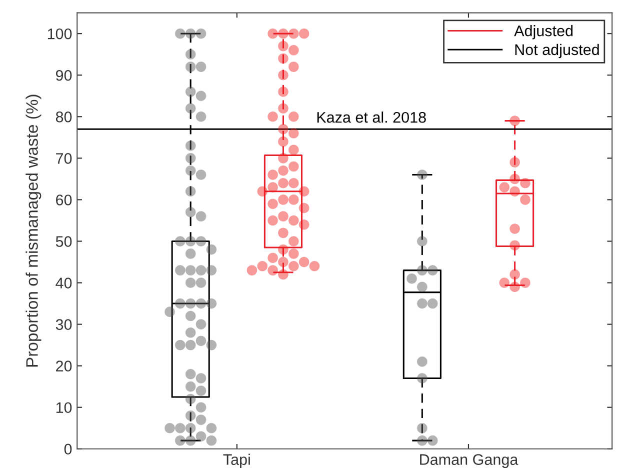 Image resolution: width=617 pixels, height=475 pixels. Describe the element at coordinates (68, 449) in the screenshot. I see `y-tick-label: 0` at that location.